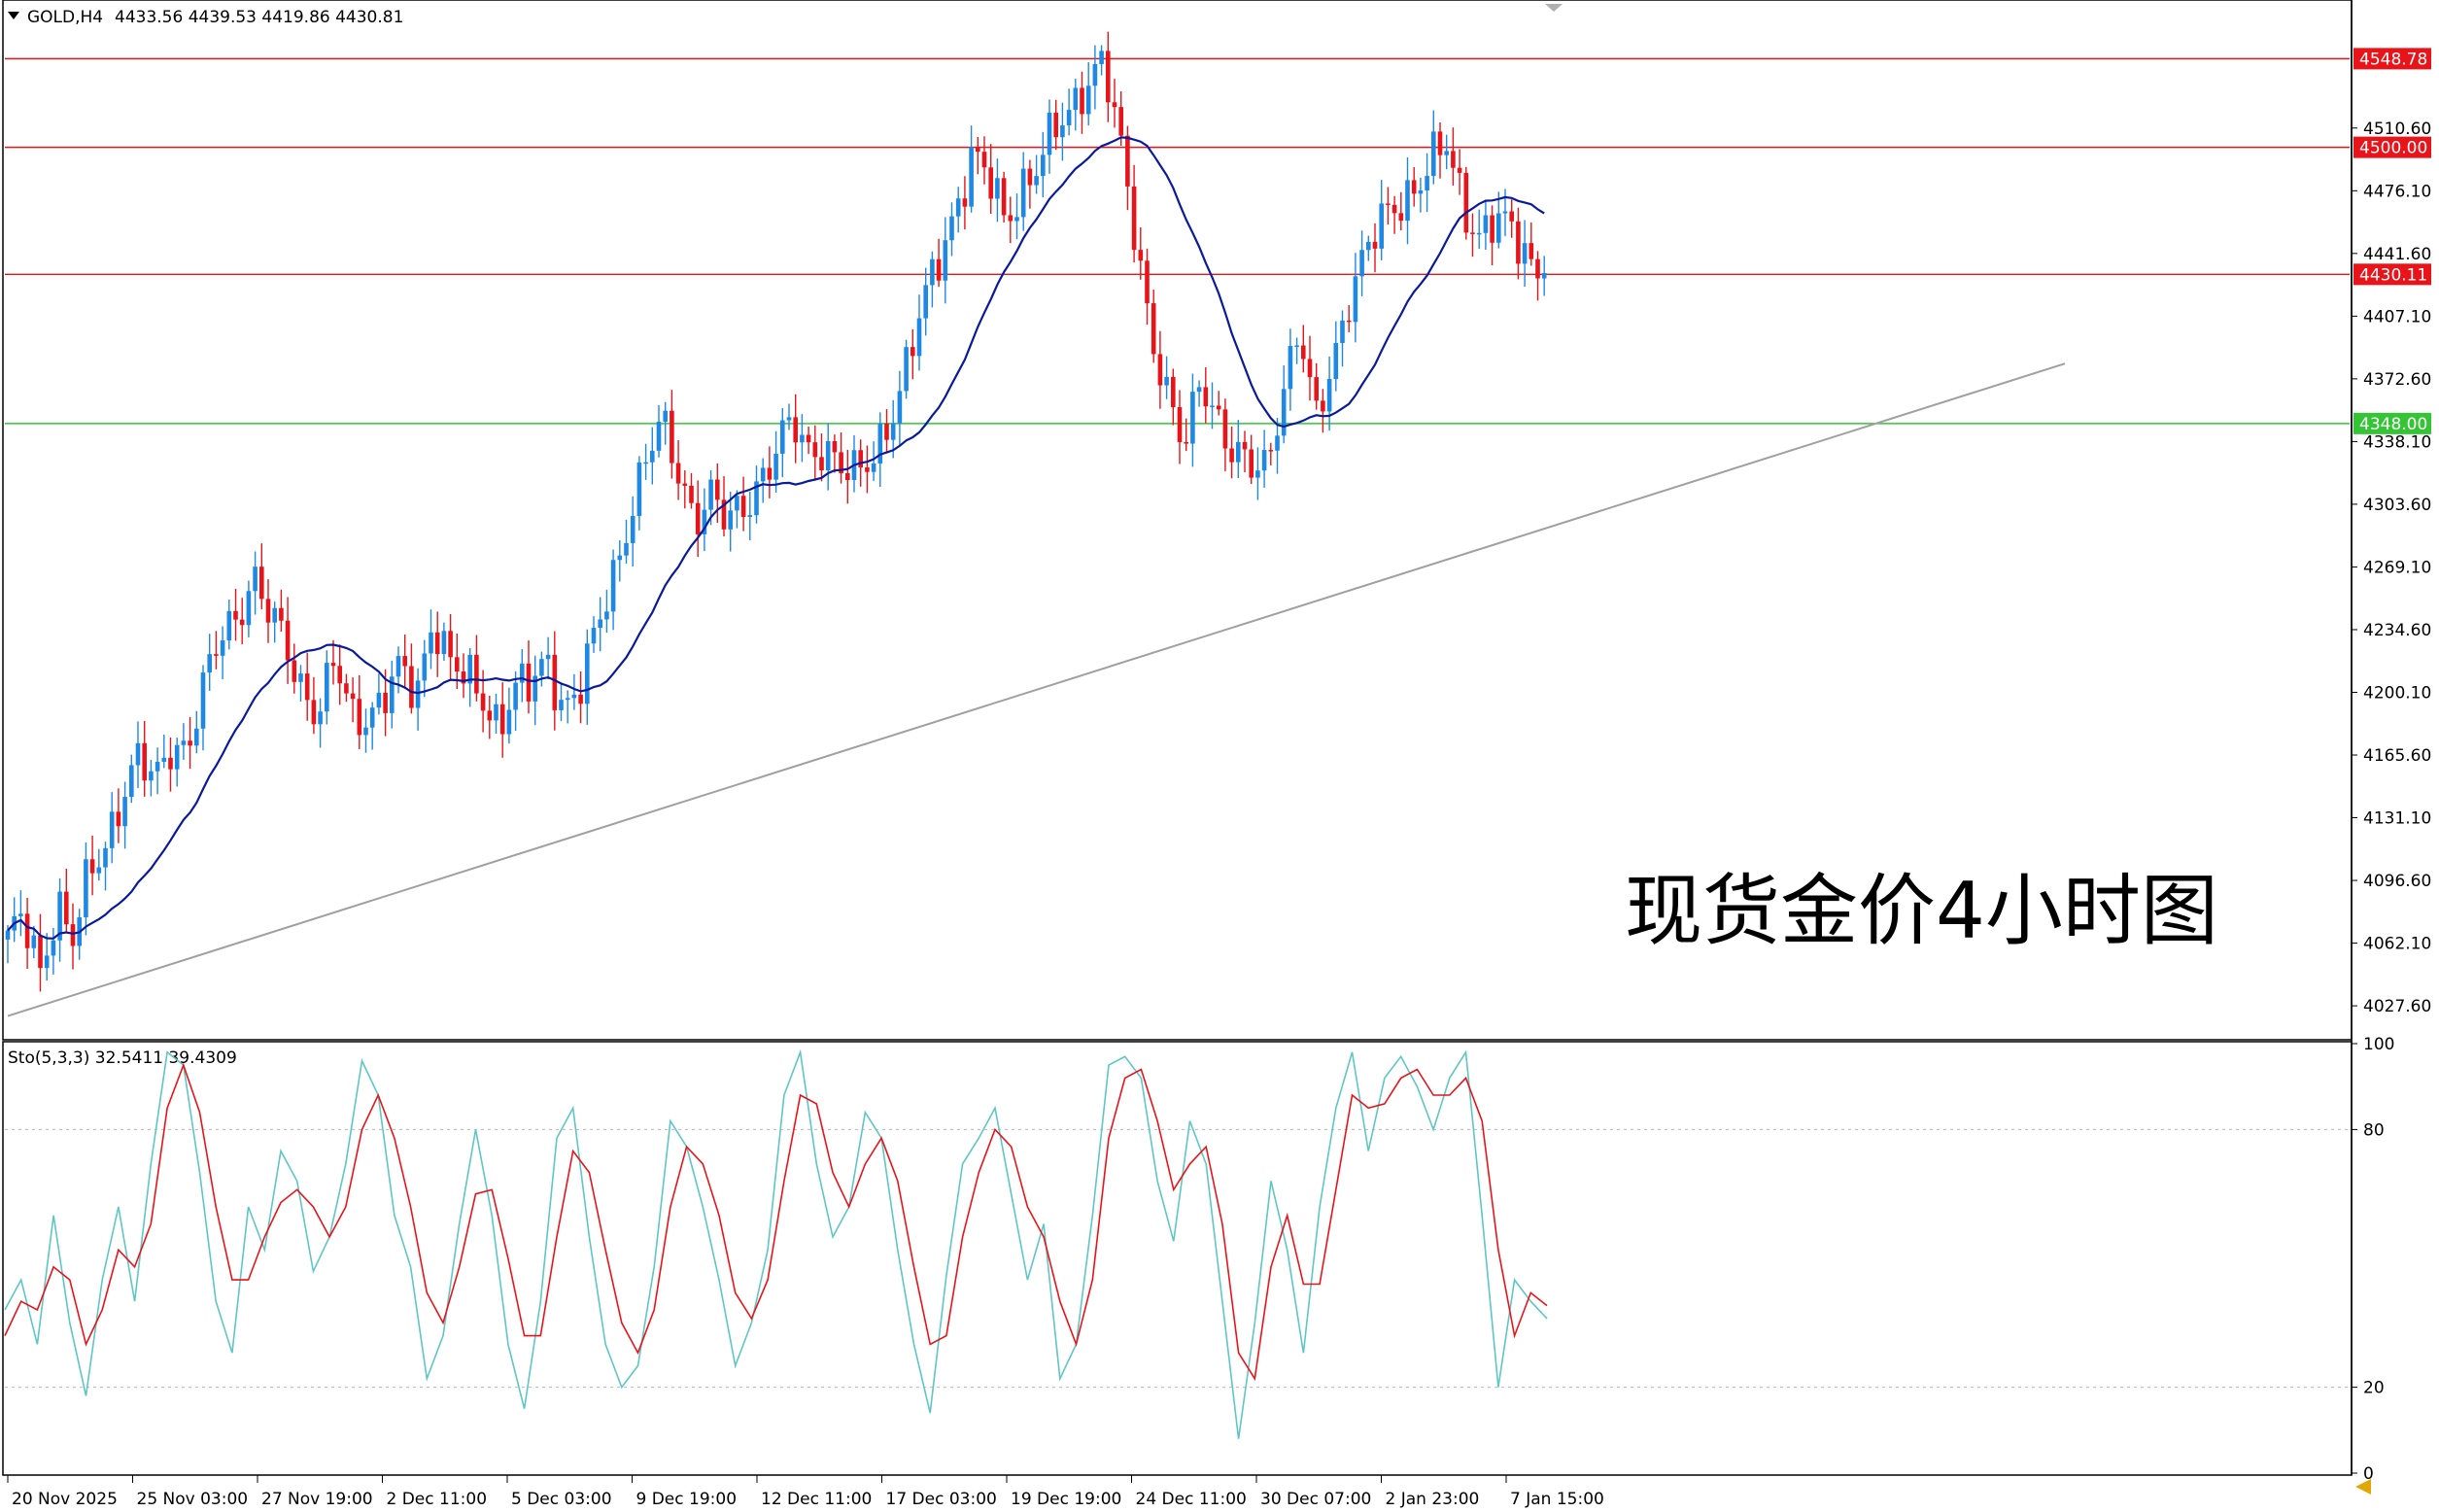 The image size is (2439, 1512). What do you see at coordinates (2397, 255) in the screenshot?
I see `price-tick-label: 4441.60` at bounding box center [2397, 255].